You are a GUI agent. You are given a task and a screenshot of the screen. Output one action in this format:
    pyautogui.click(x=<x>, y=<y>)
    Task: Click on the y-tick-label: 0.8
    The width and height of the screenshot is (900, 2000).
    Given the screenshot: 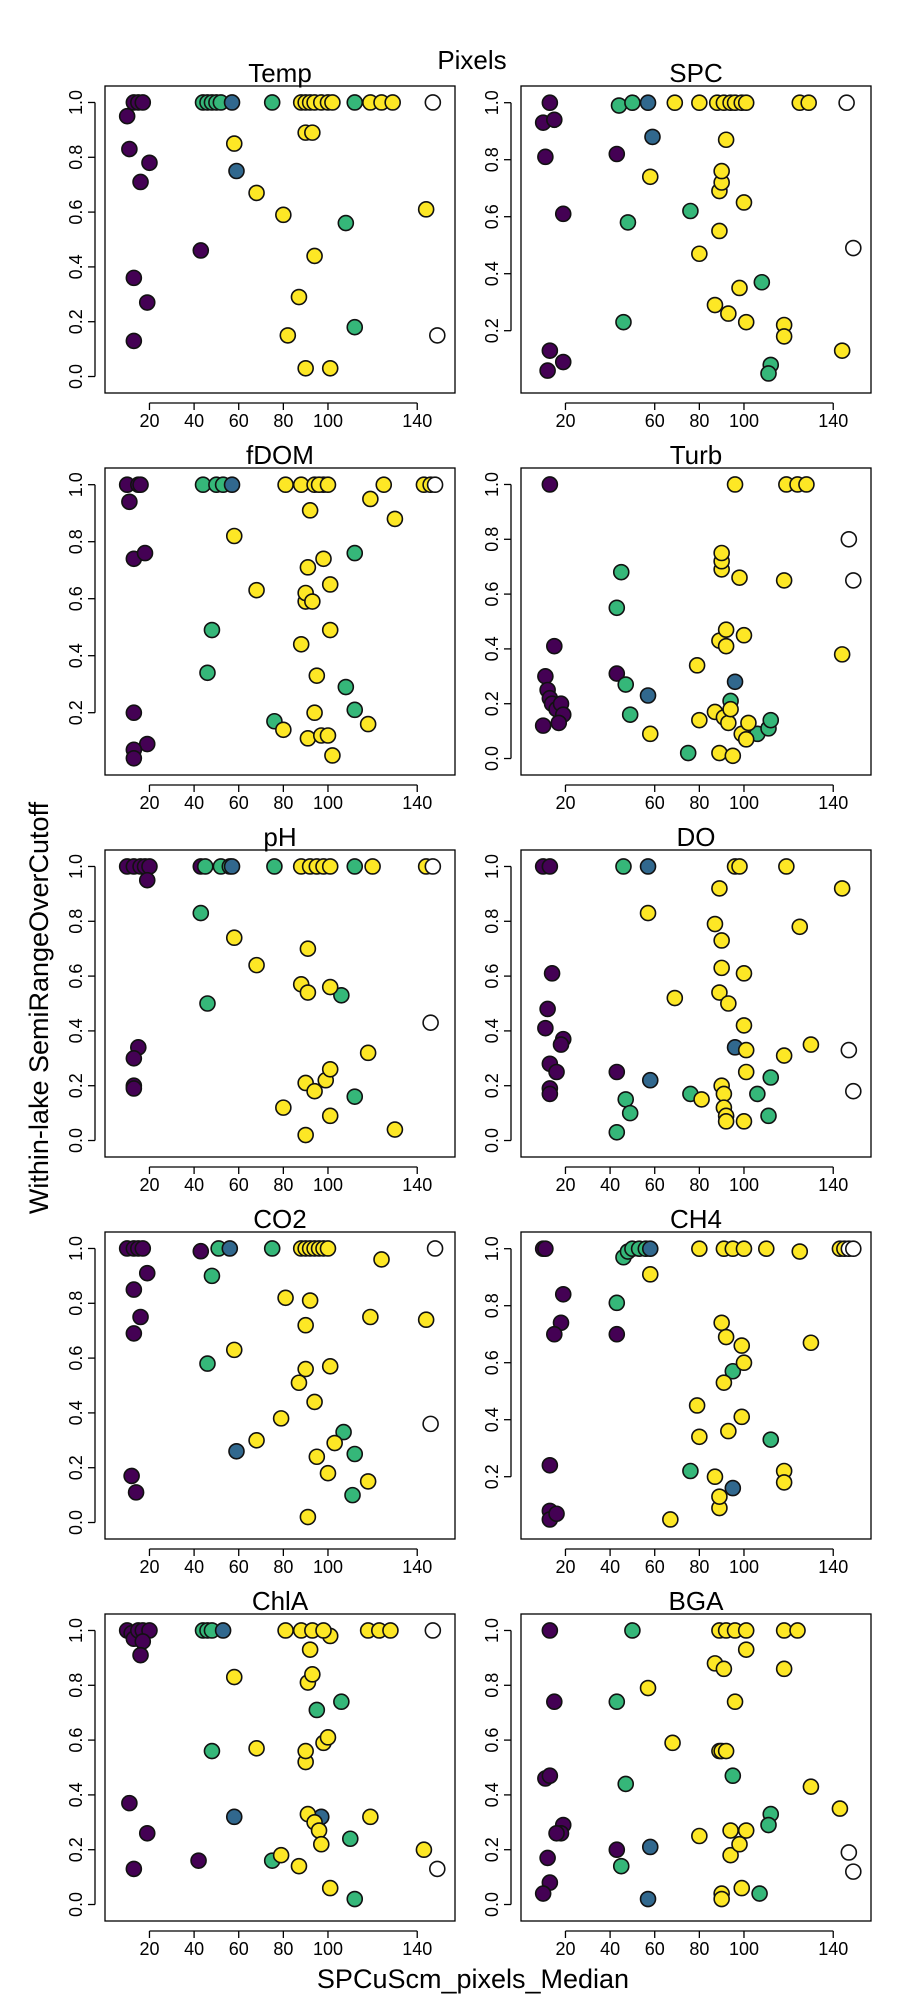 What is the action you would take?
    pyautogui.click(x=492, y=1685)
    